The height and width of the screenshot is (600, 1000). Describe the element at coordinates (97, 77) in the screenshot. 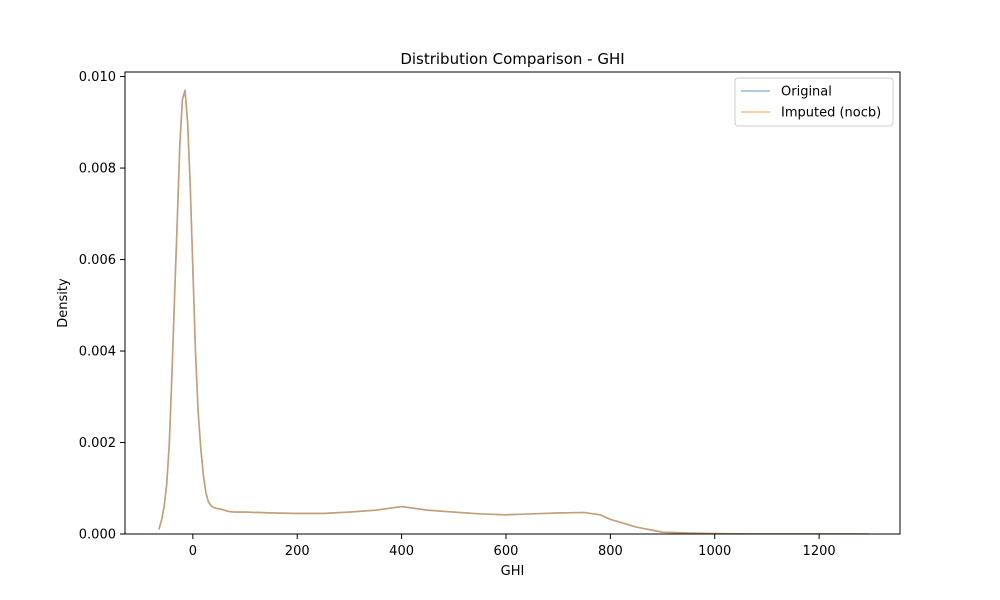

I see `y-tick-label: 0.010` at that location.